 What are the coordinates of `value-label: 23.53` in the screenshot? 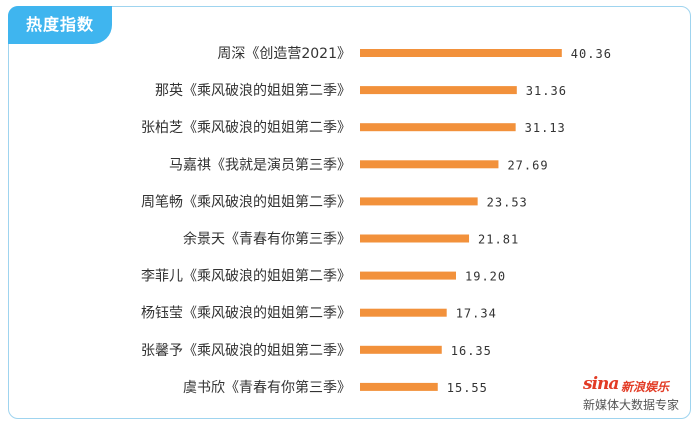 It's located at (507, 202).